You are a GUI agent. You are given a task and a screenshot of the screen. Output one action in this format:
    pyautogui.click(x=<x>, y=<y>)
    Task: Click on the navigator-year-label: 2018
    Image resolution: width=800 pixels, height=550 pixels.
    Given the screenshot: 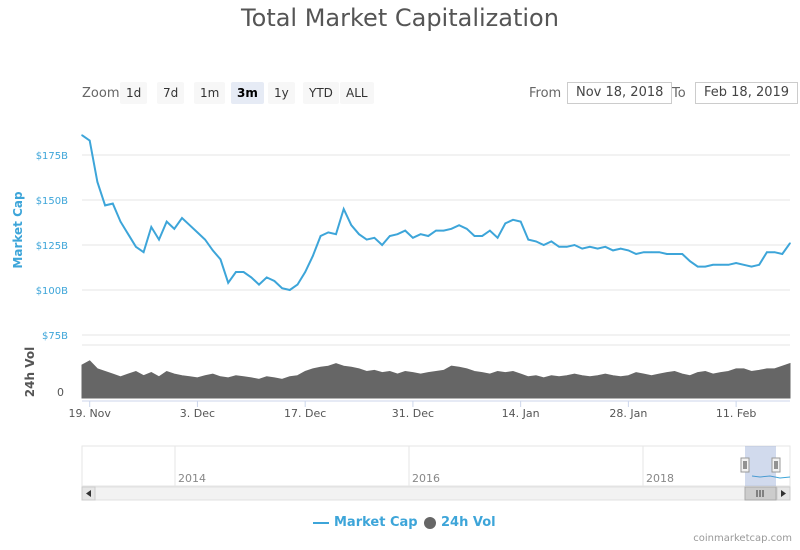 What is the action you would take?
    pyautogui.click(x=660, y=478)
    